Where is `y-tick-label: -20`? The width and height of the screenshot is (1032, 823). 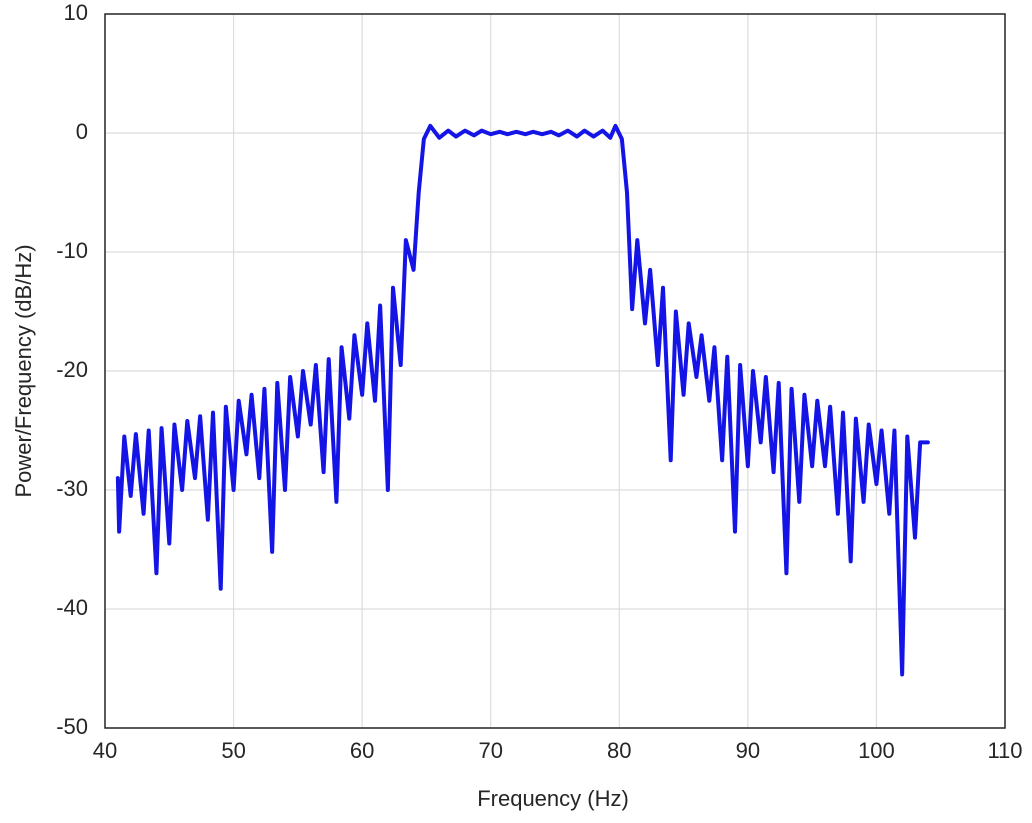
y-tick-label: -20 is located at coordinates (72, 369).